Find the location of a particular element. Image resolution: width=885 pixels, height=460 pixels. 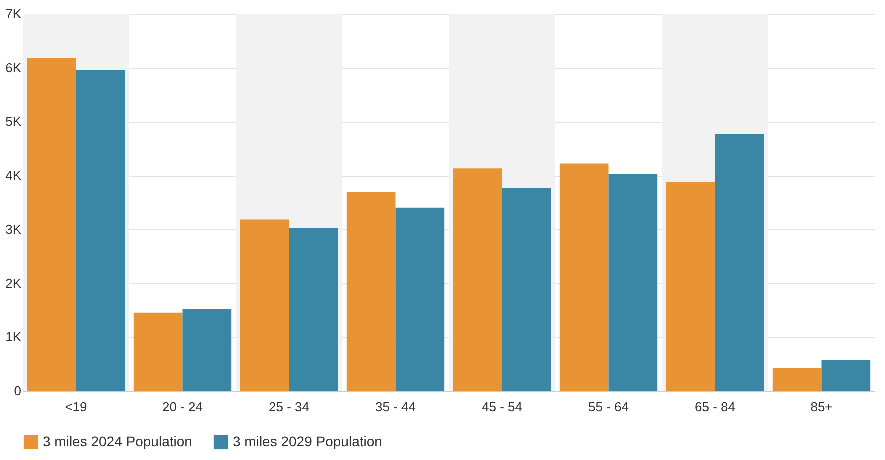

y-tick-label: 7K is located at coordinates (14, 14).